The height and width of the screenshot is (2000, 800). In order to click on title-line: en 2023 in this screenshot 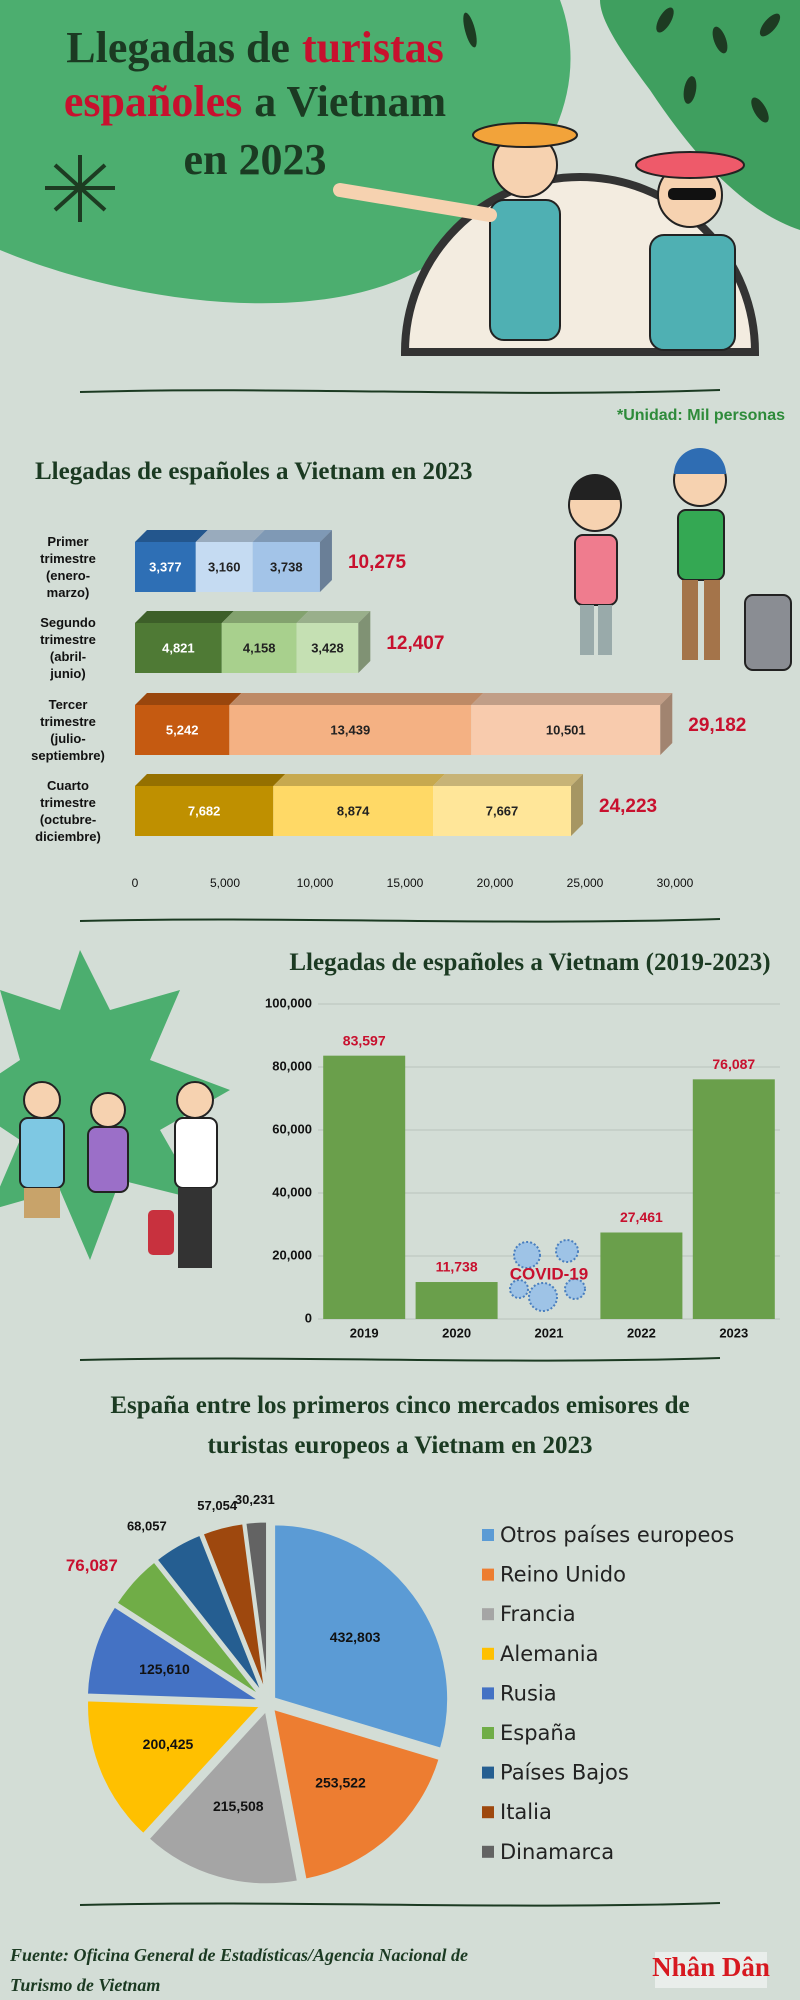, I will do `click(255, 159)`.